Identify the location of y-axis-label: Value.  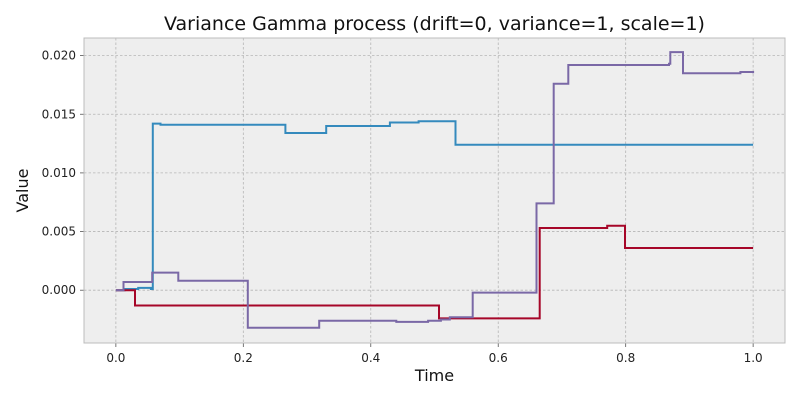
(22, 191).